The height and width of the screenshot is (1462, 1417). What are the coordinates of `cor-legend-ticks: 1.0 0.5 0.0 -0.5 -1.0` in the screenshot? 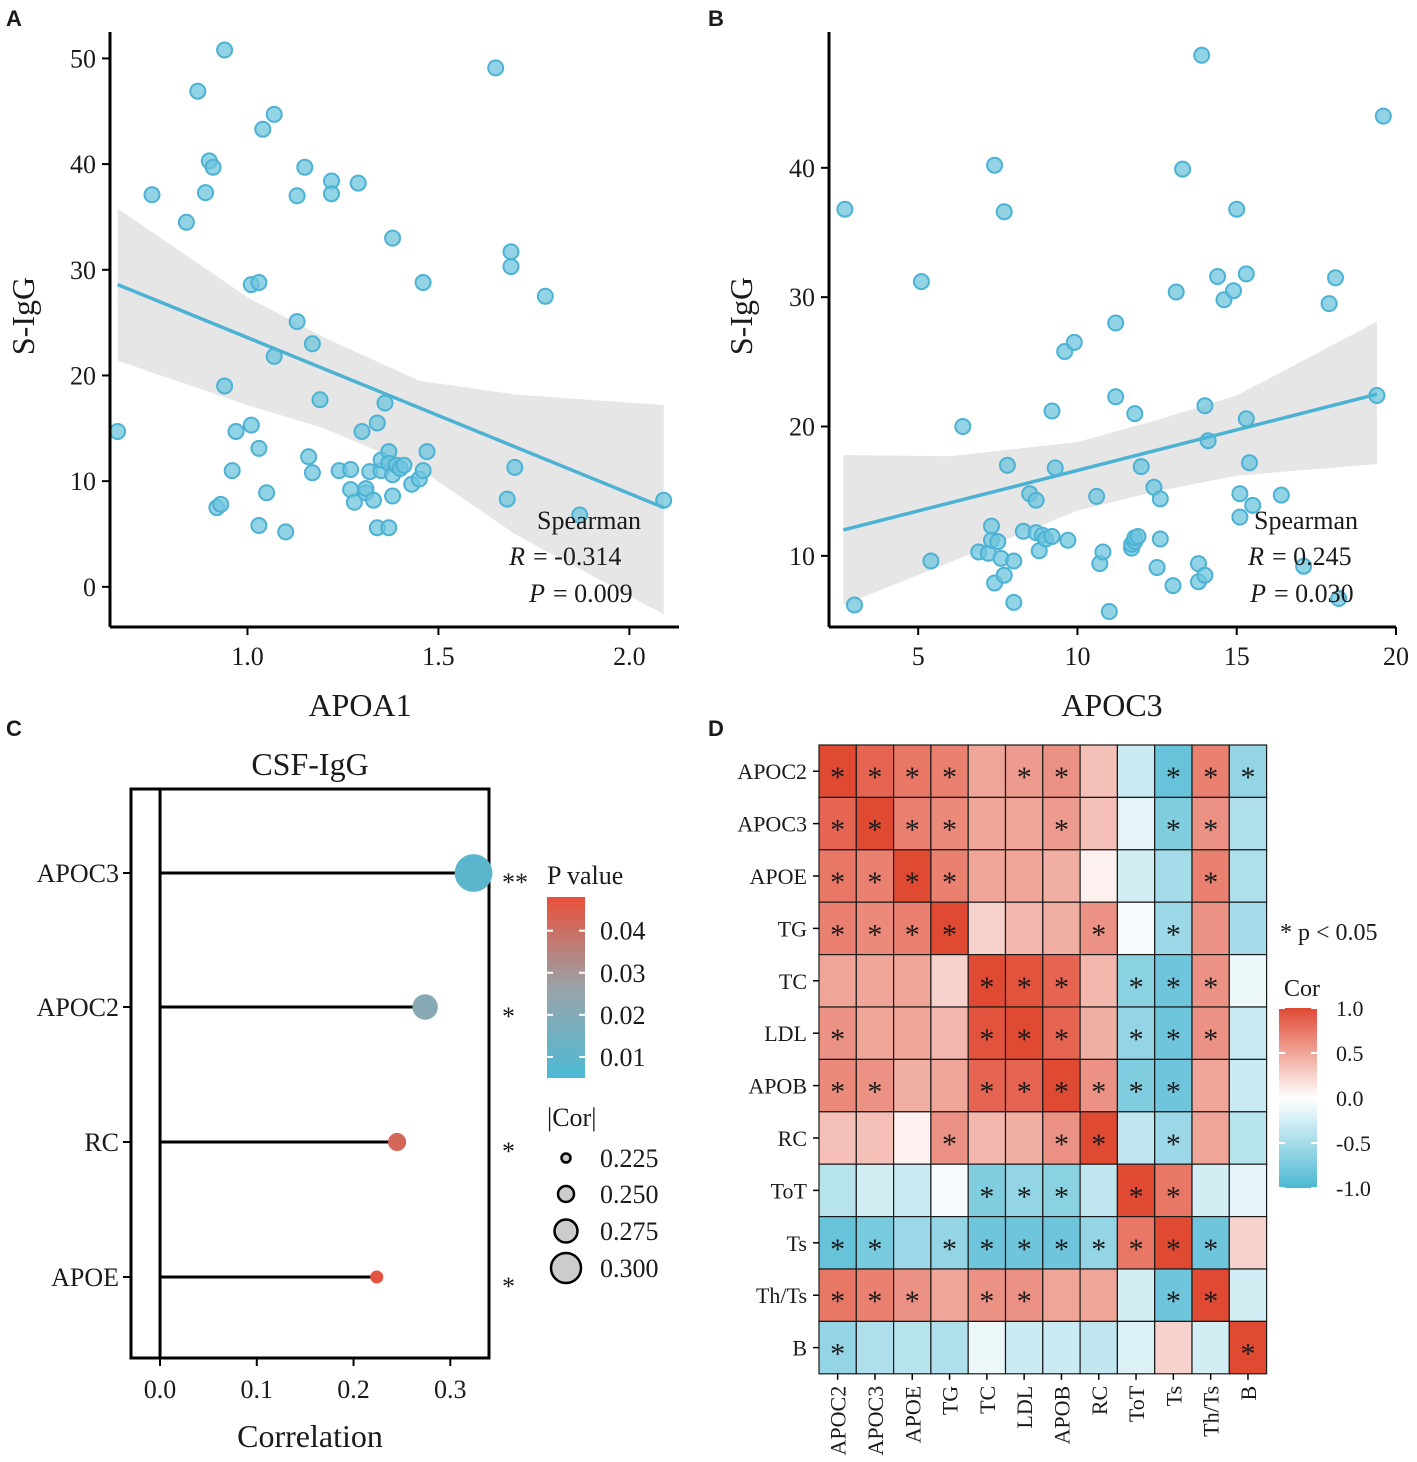 It's located at (1325, 1098).